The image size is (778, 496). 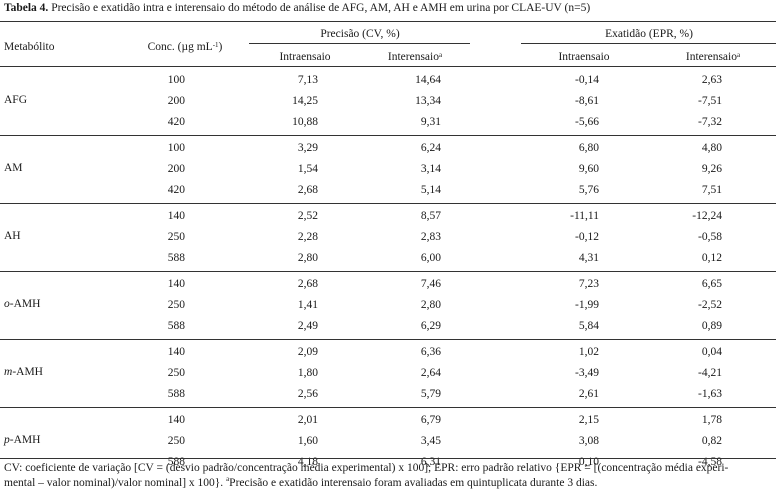 What do you see at coordinates (711, 190) in the screenshot?
I see `cell-exatidao-inter: 7,51` at bounding box center [711, 190].